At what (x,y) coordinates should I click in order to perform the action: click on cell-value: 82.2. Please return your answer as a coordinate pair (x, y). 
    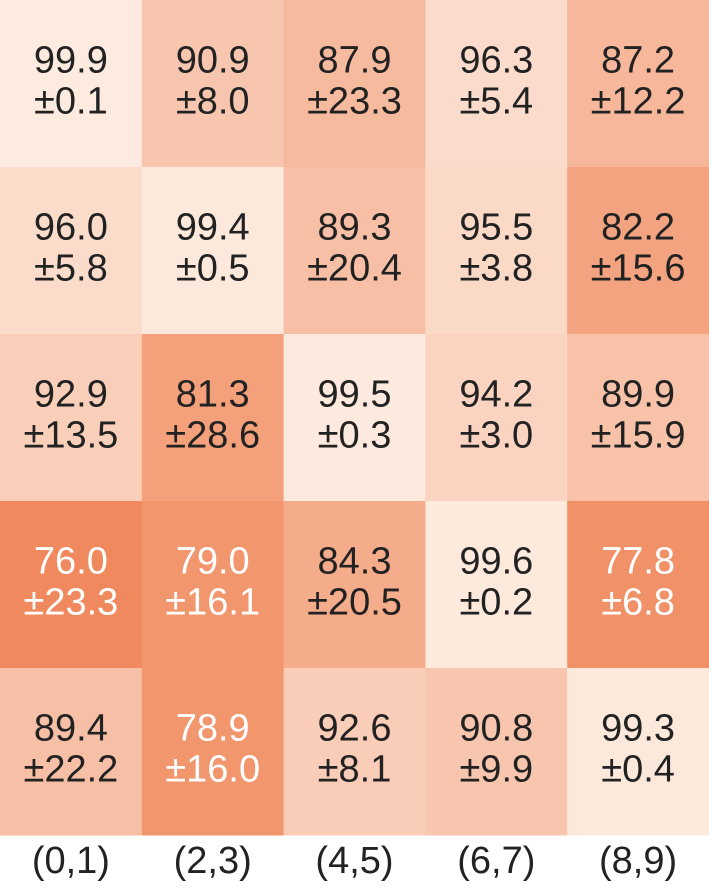
    Looking at the image, I should click on (638, 228).